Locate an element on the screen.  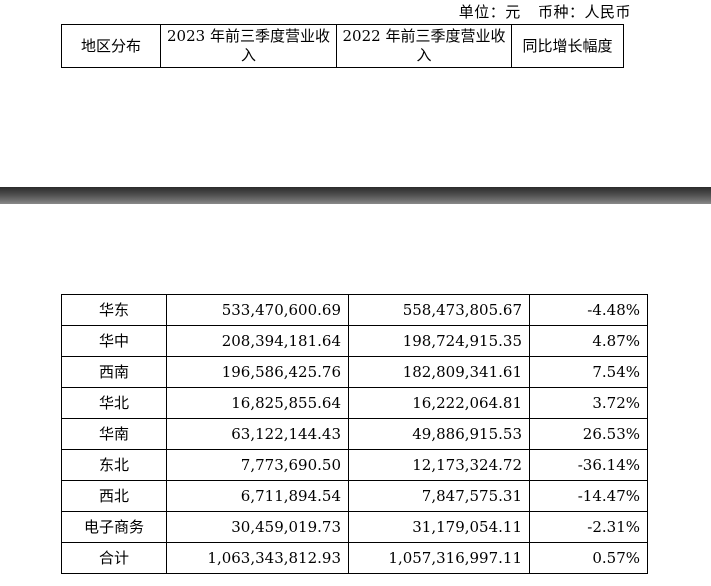
region-cell: 华中 is located at coordinates (114, 341).